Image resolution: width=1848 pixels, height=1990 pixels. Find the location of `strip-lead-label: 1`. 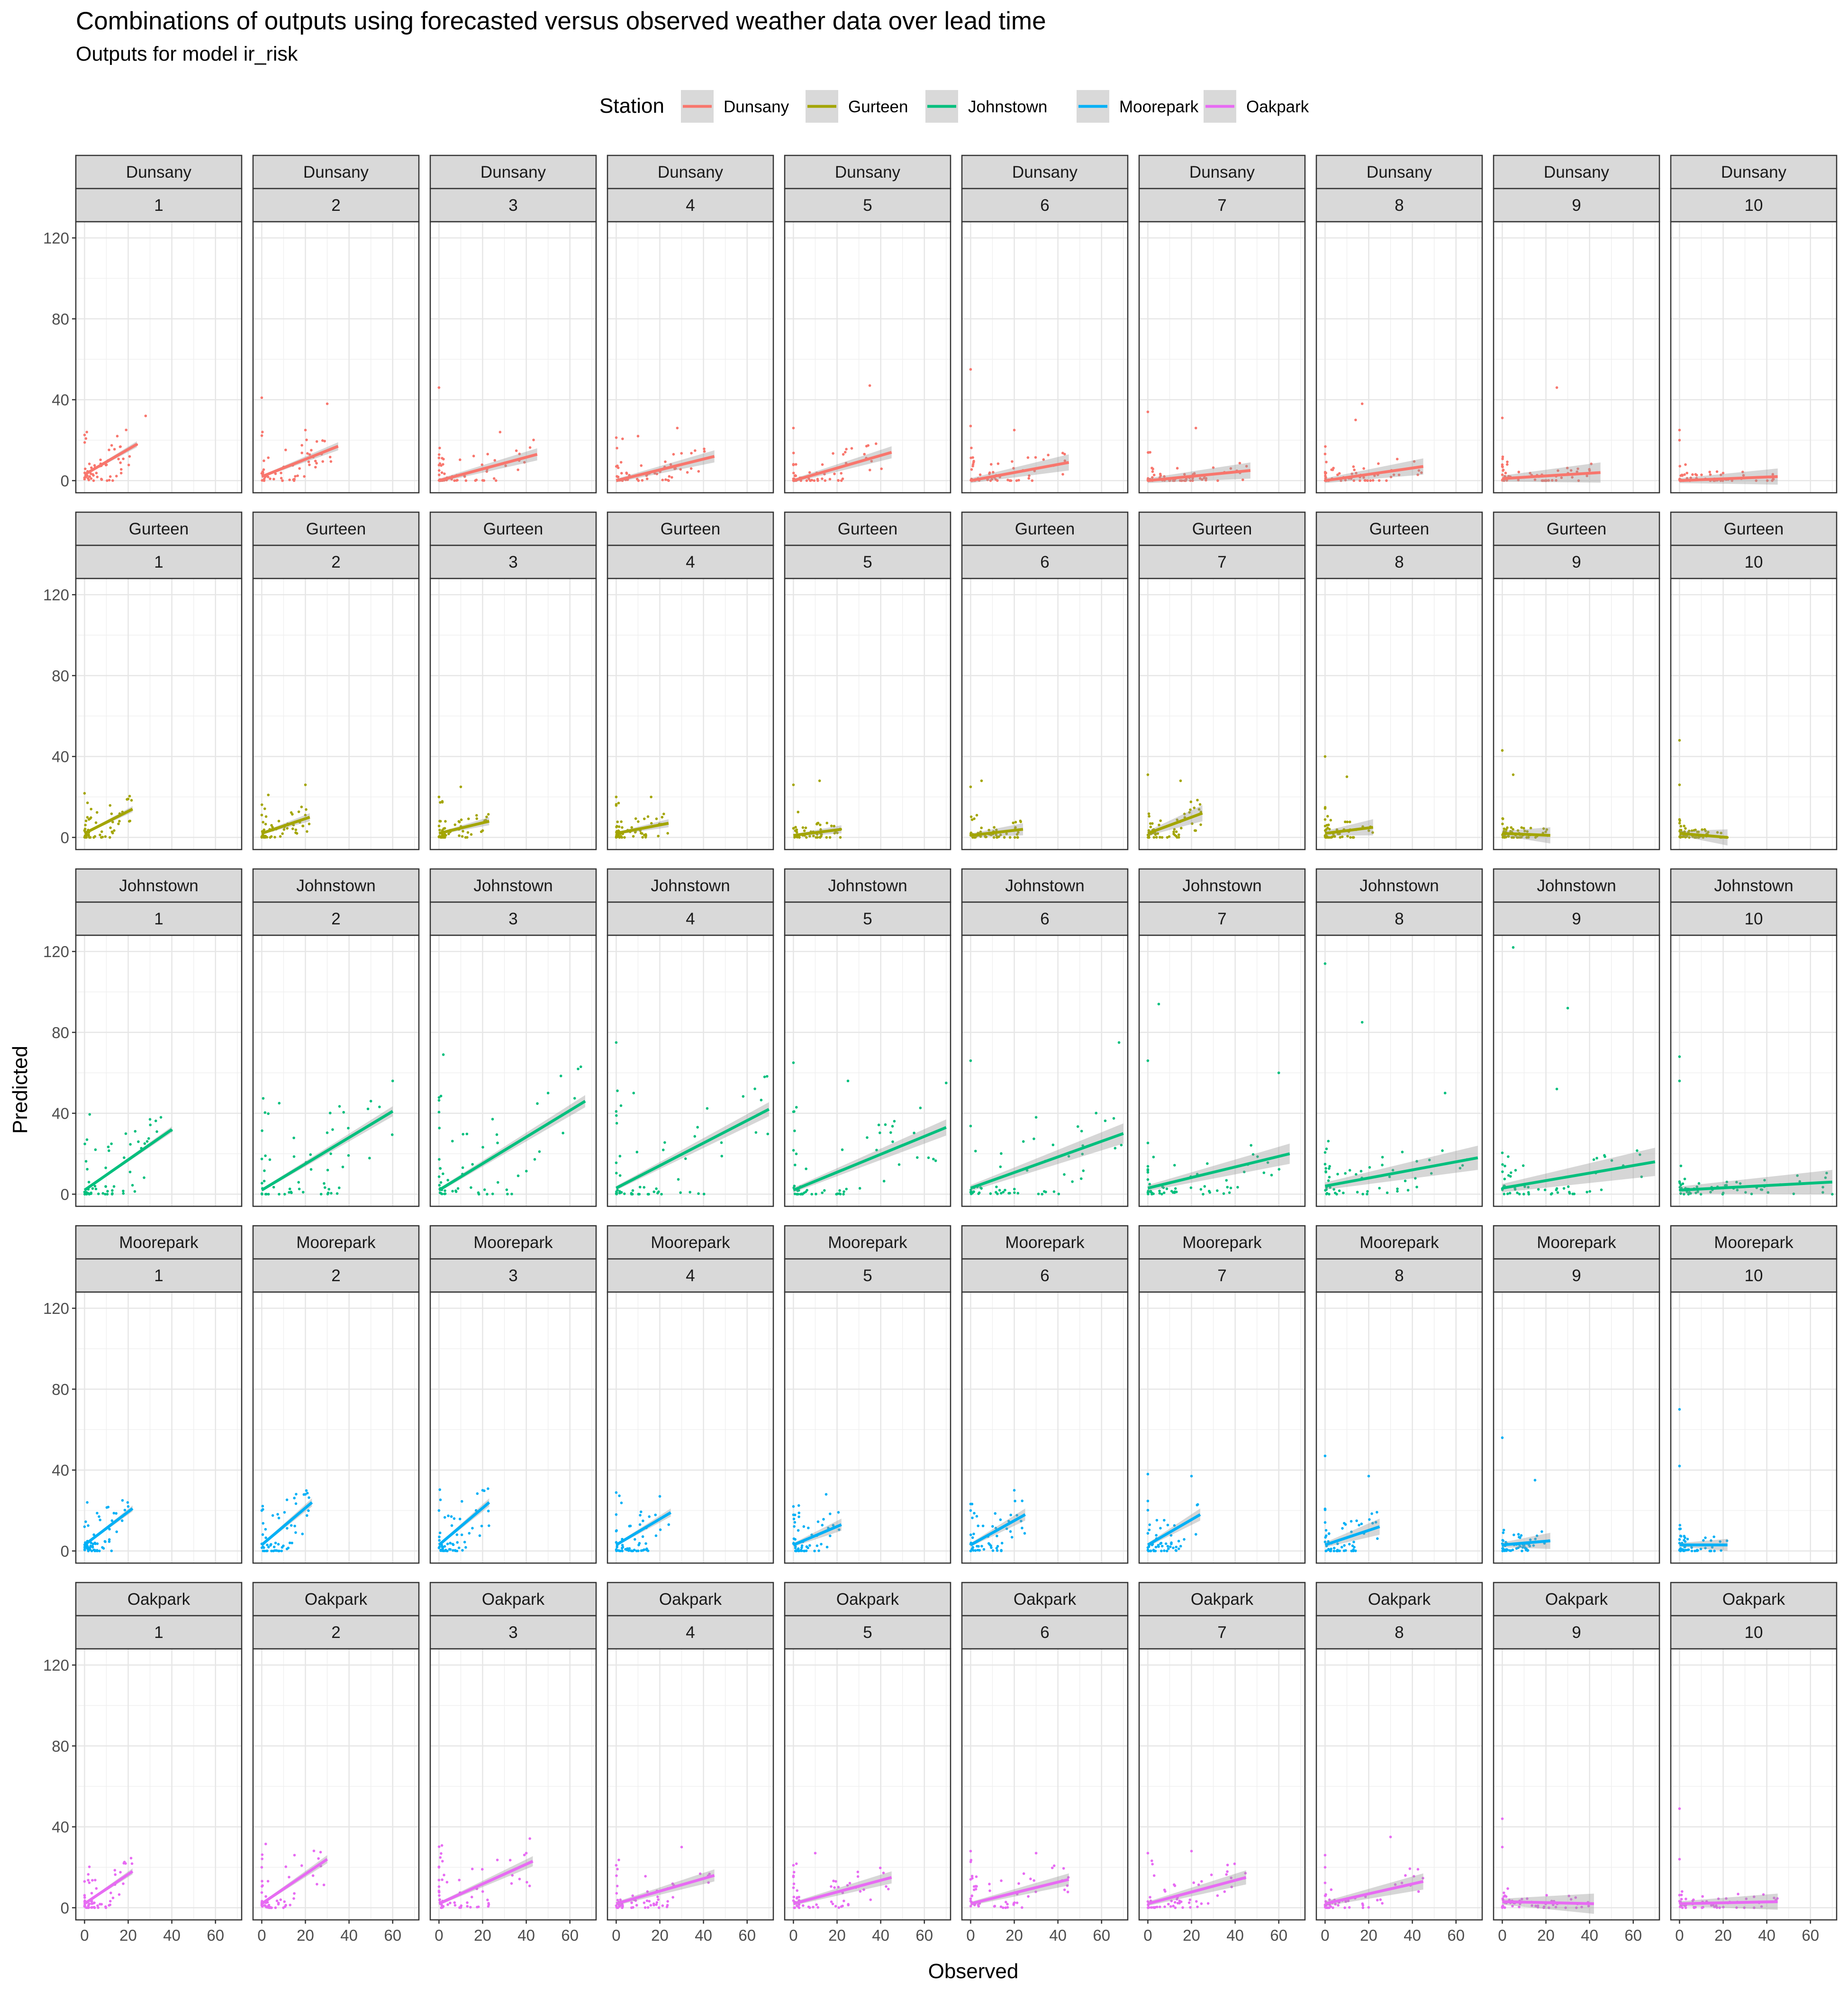

strip-lead-label: 1 is located at coordinates (158, 1632).